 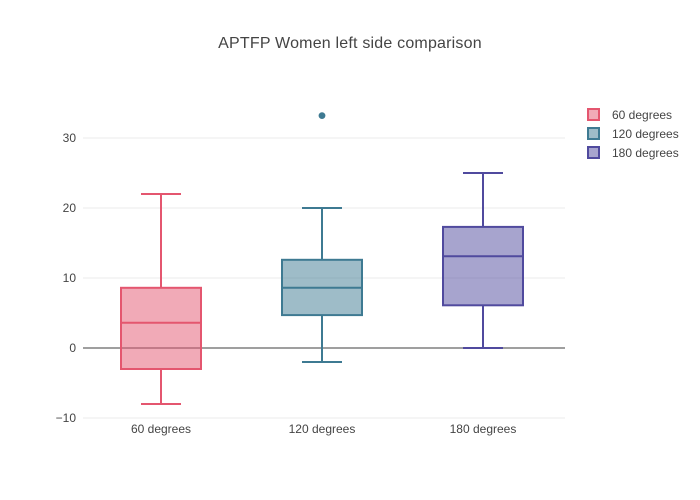 I want to click on y-tick-label-30: 30, so click(x=70, y=138).